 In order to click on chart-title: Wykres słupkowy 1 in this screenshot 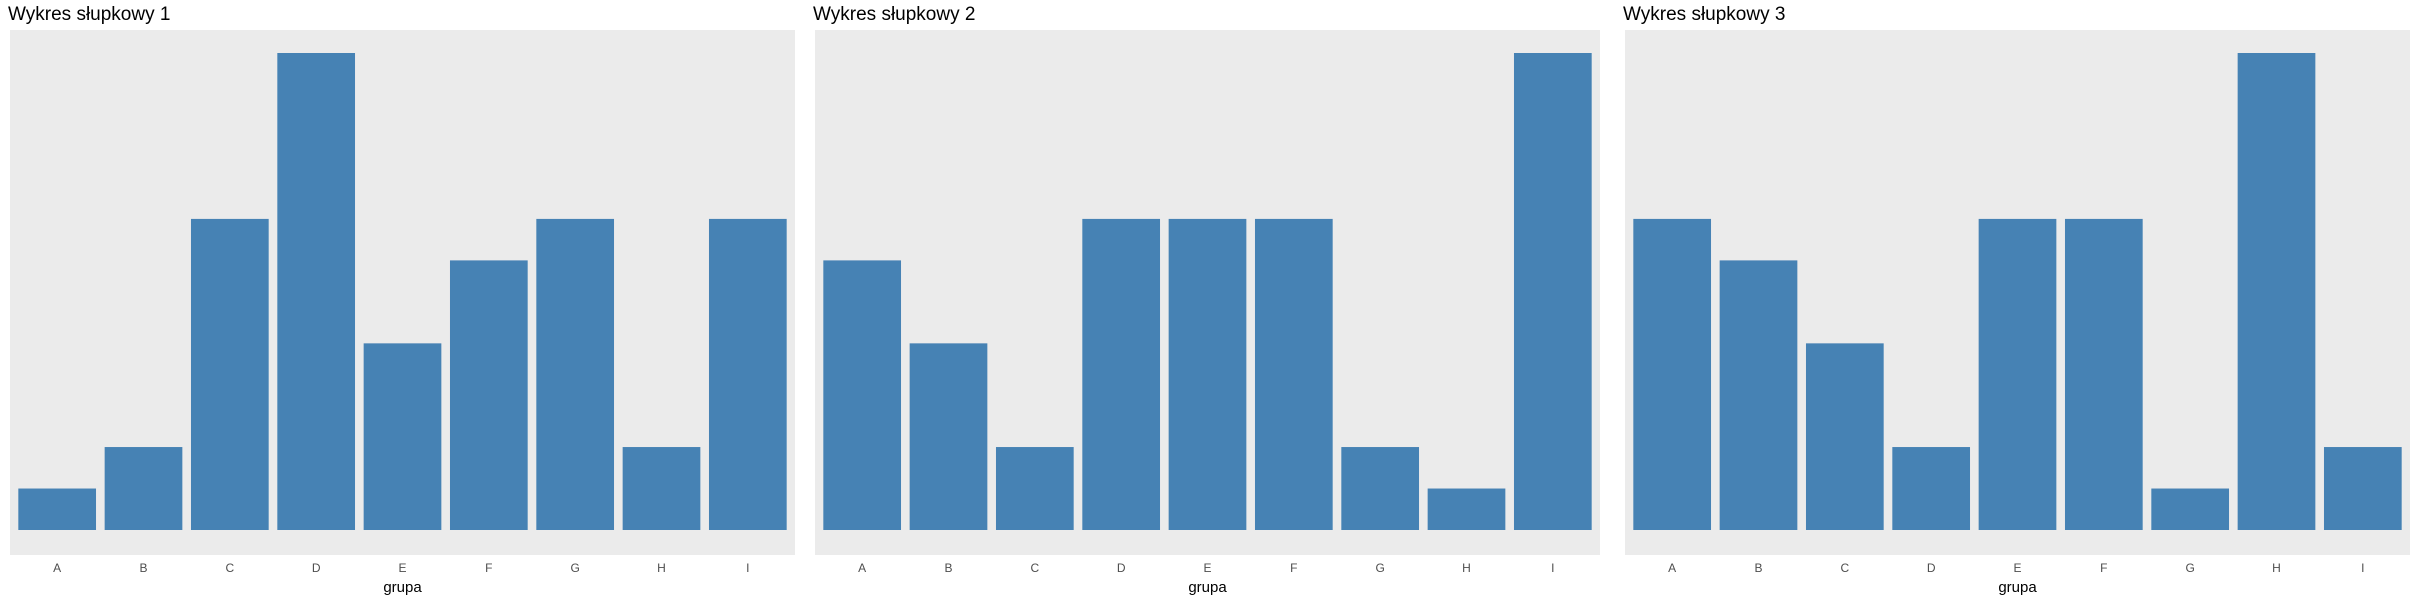, I will do `click(89, 14)`.